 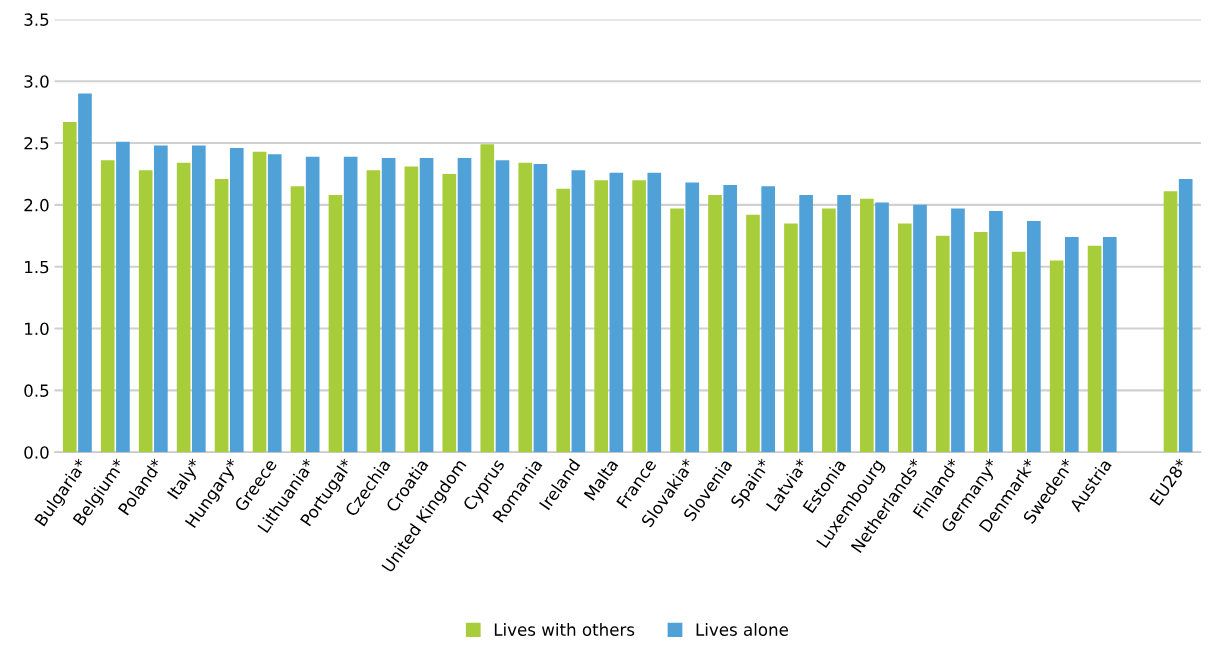 What do you see at coordinates (36, 143) in the screenshot?
I see `y-tick-label: 2.5` at bounding box center [36, 143].